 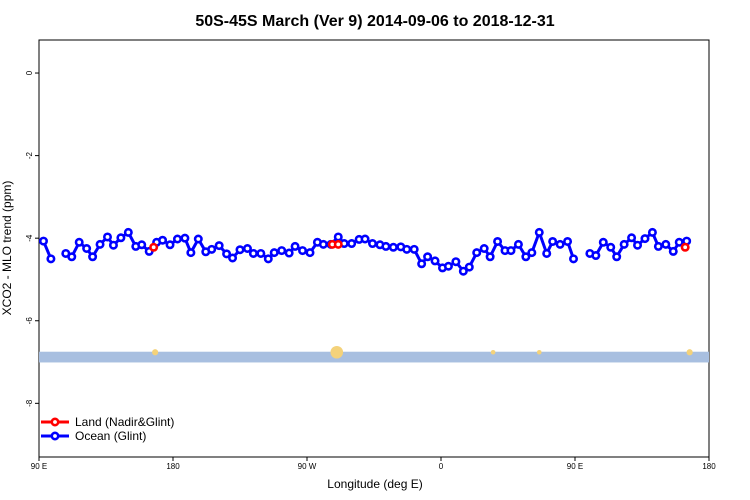 What do you see at coordinates (441, 466) in the screenshot?
I see `x-tick-label-3: 0` at bounding box center [441, 466].